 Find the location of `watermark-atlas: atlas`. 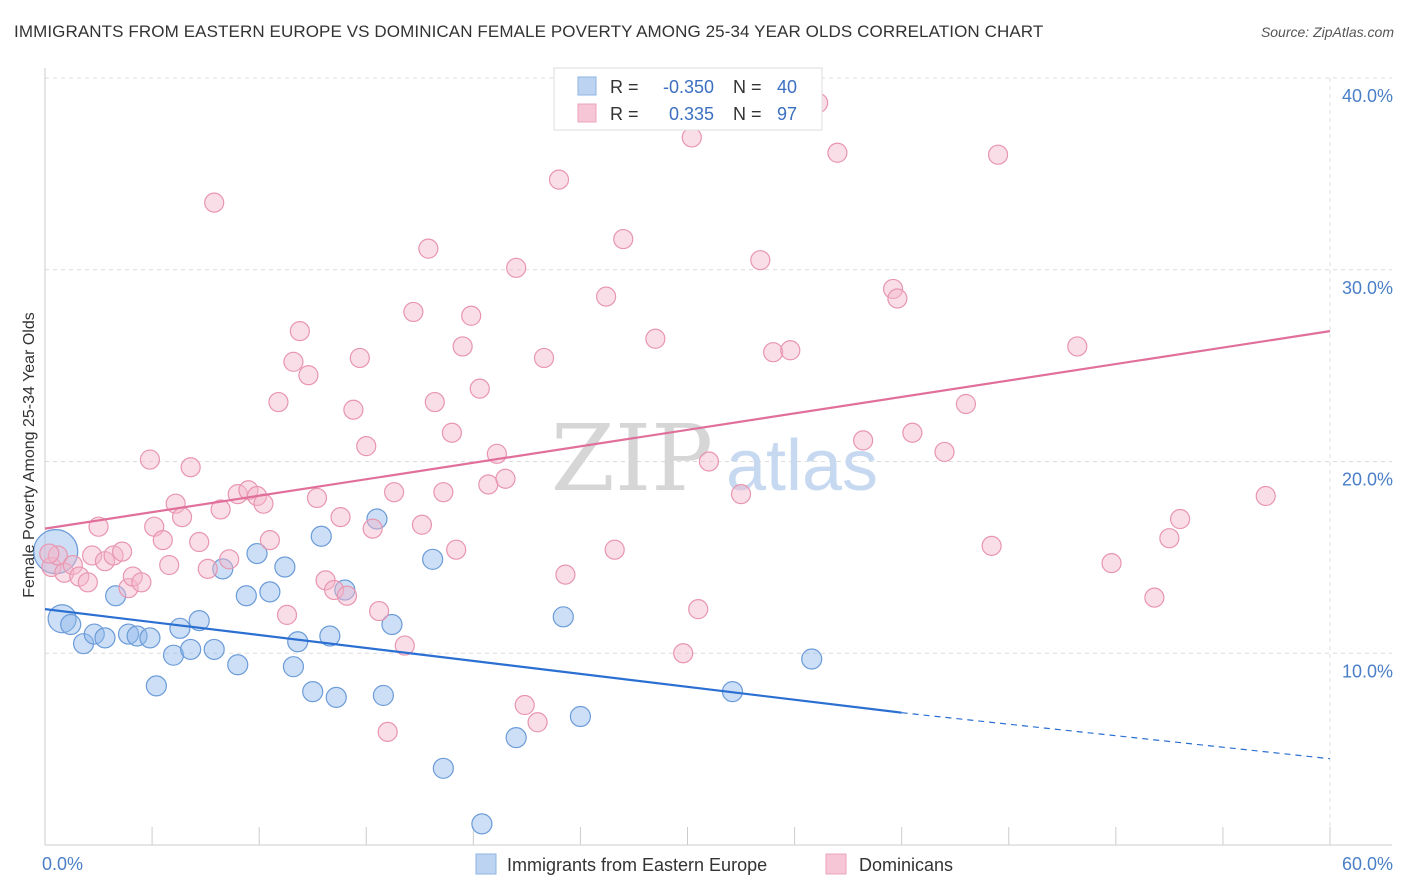

watermark-atlas: atlas is located at coordinates (802, 466).